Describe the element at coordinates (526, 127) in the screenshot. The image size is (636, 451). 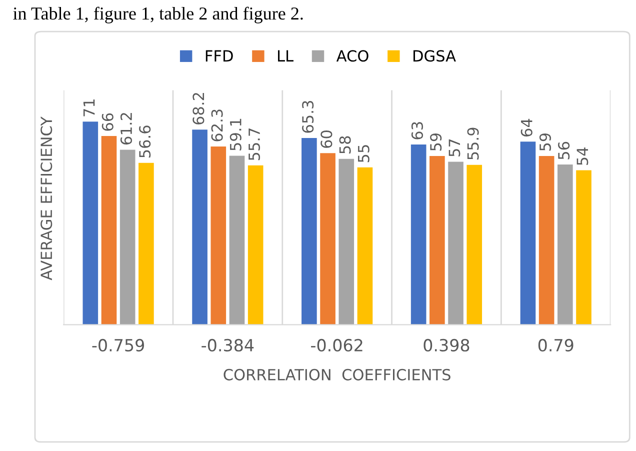
I see `data-label: 64` at that location.